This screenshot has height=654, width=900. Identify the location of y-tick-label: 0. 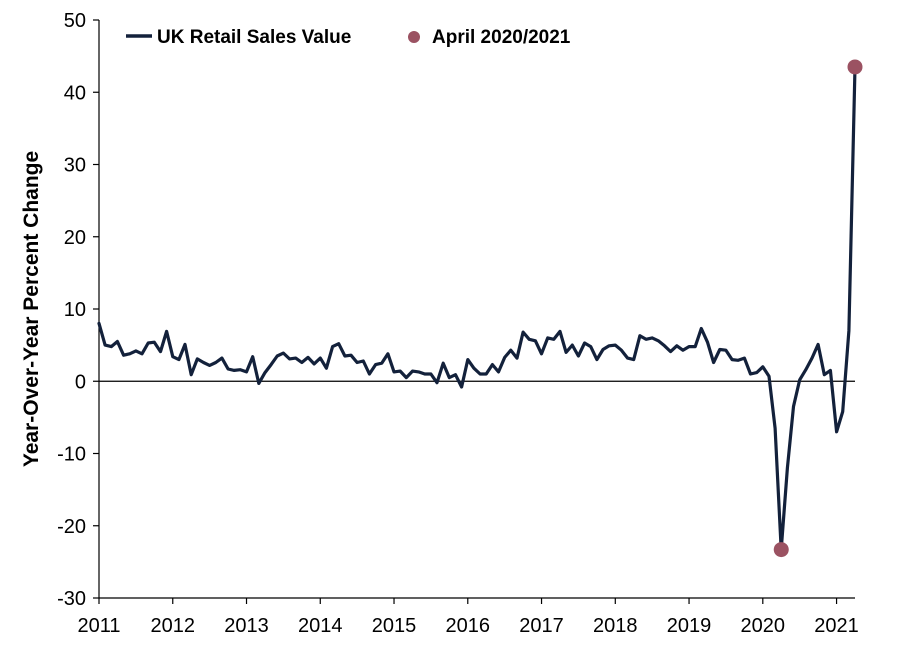
(80, 382).